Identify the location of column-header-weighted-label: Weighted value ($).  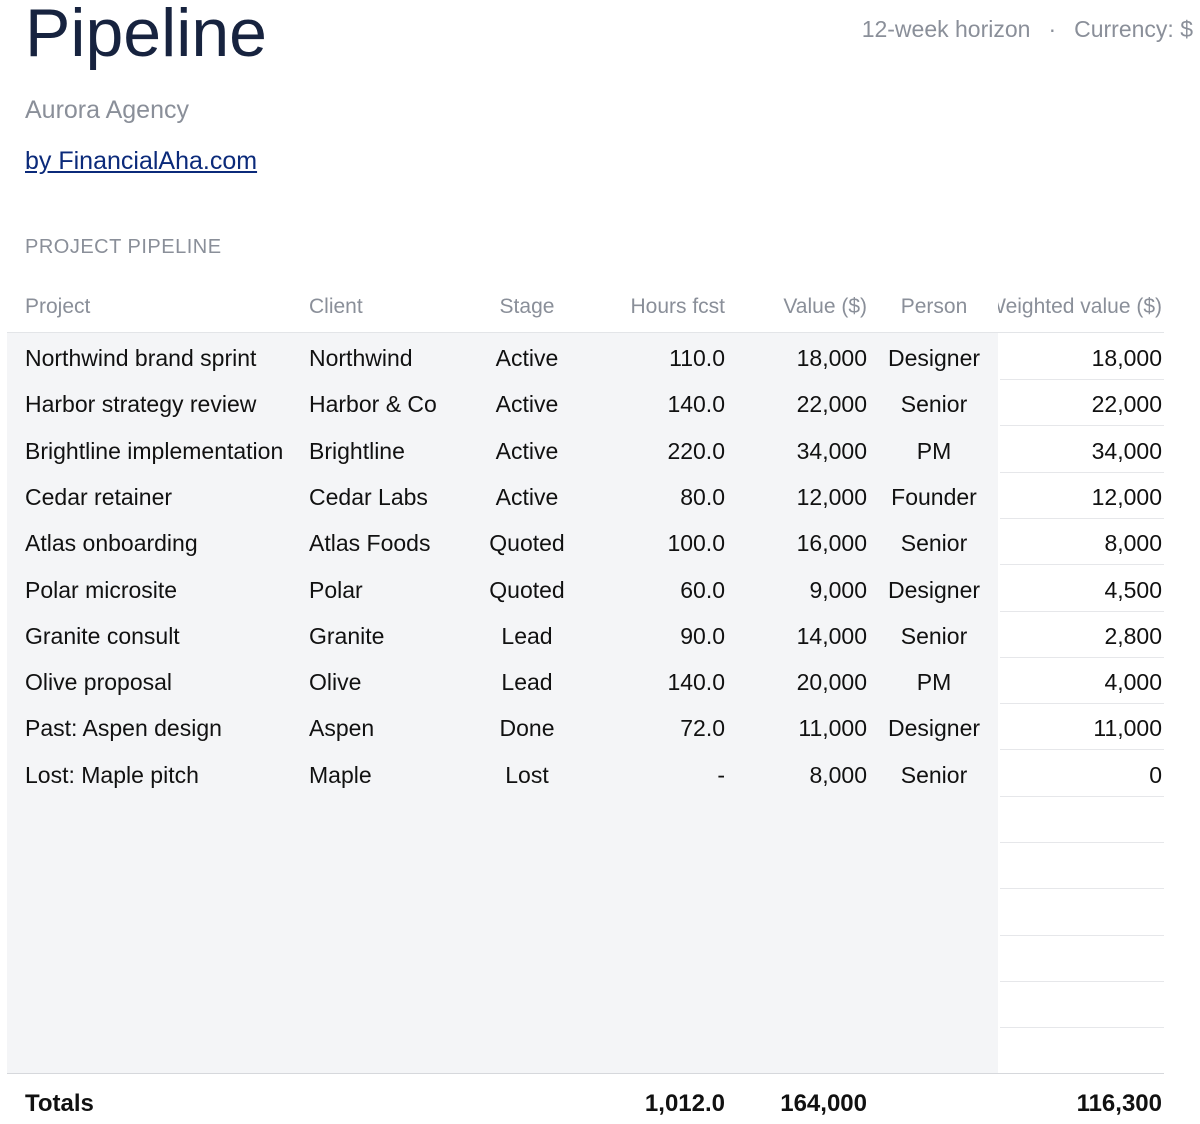
(1080, 306).